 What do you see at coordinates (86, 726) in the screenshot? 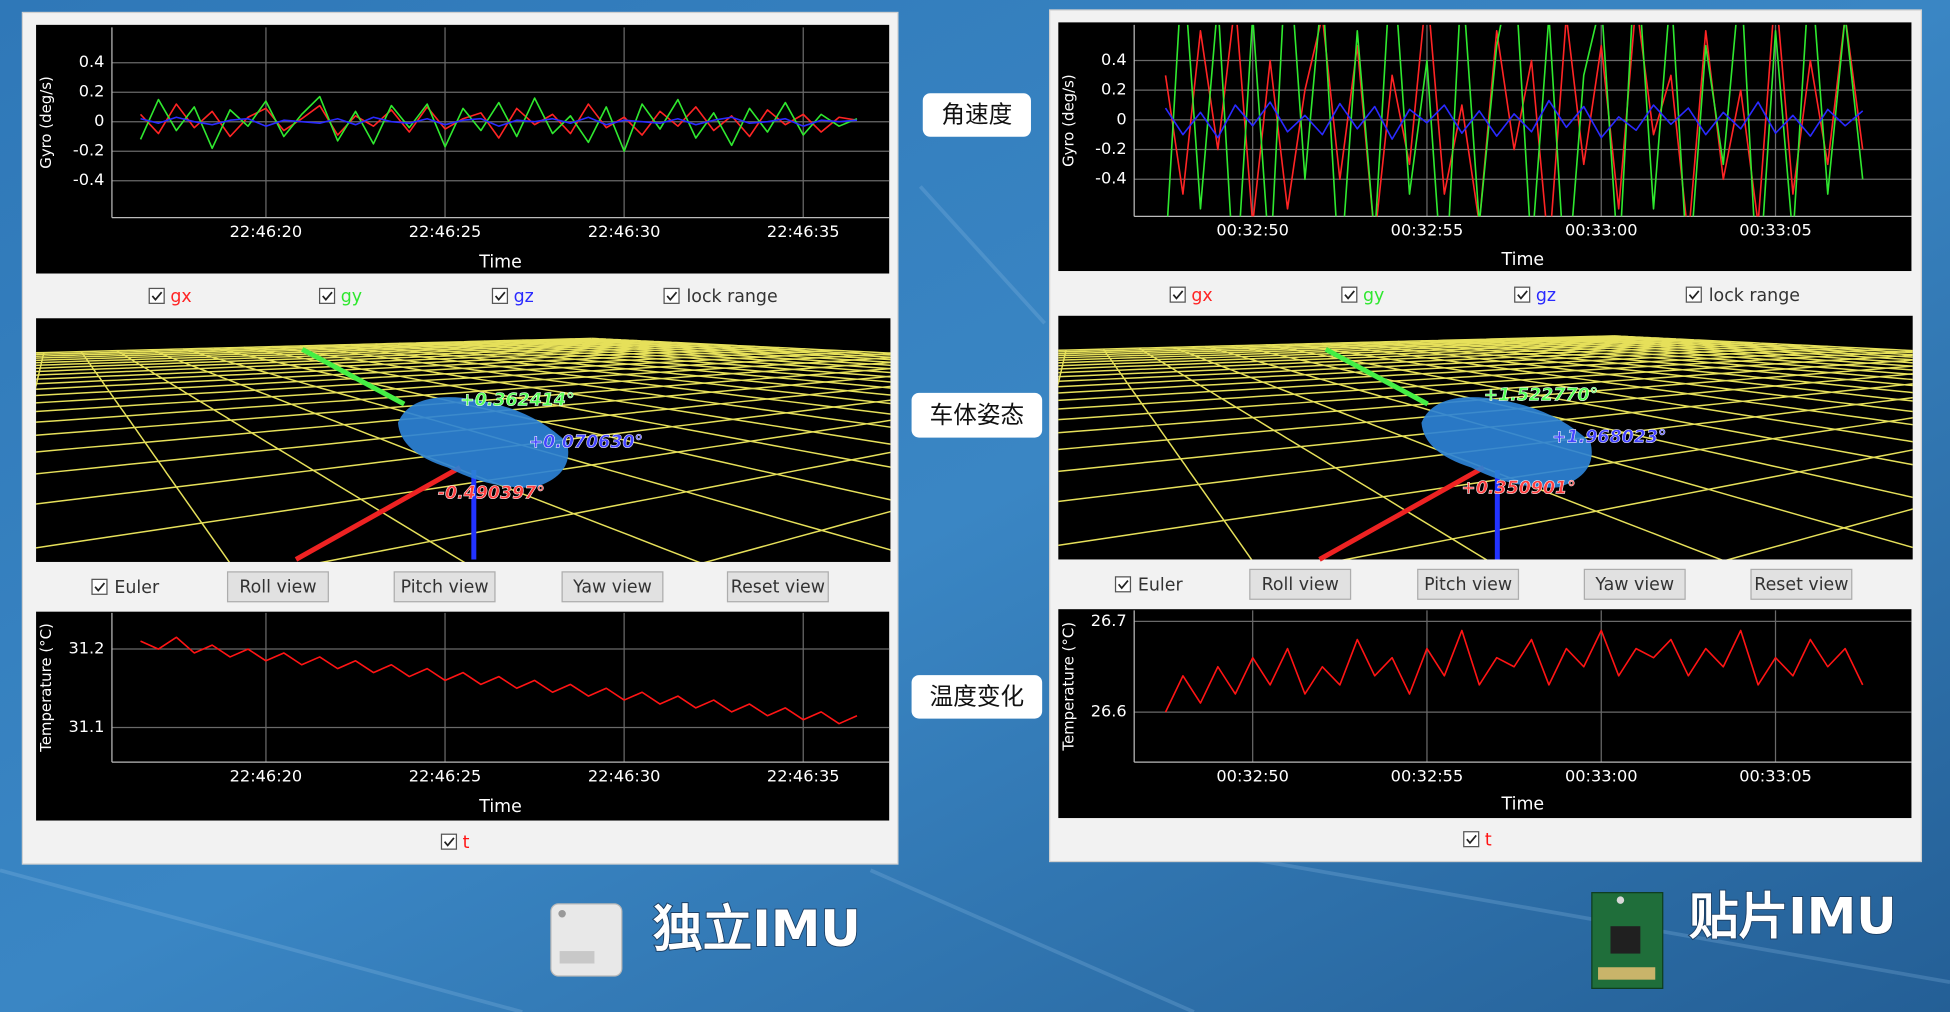
I see `y-tick-label: 31.1` at bounding box center [86, 726].